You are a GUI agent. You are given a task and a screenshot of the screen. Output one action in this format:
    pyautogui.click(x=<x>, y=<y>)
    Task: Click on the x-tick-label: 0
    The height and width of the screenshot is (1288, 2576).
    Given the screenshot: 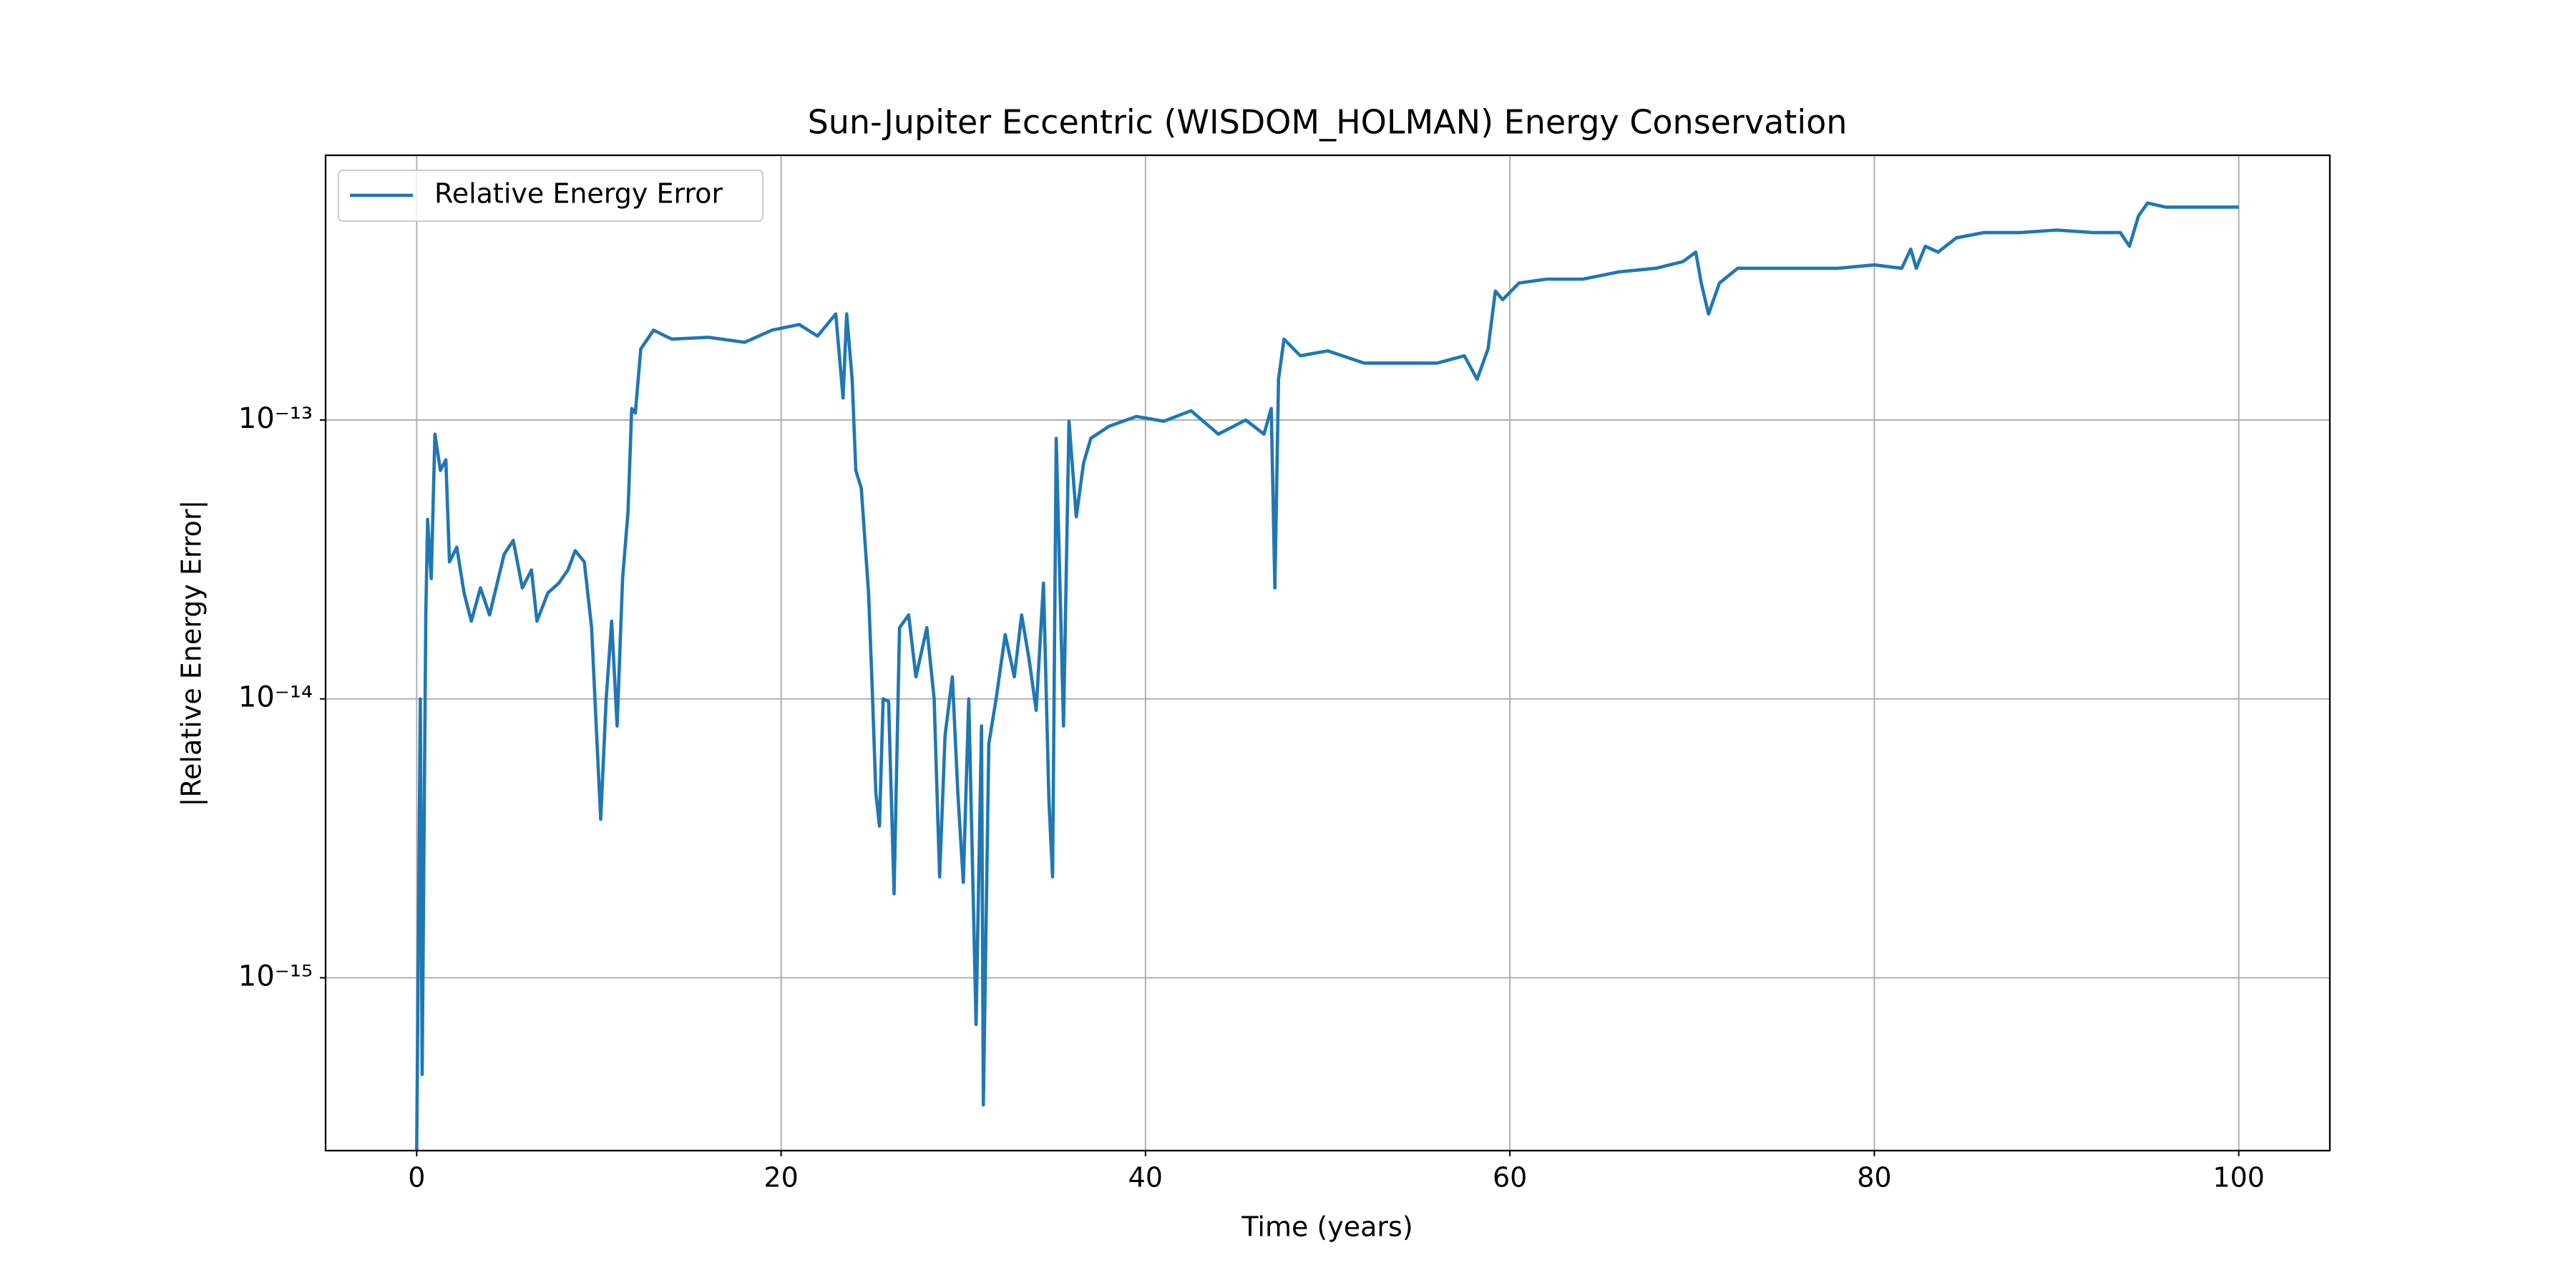 What is the action you would take?
    pyautogui.click(x=416, y=1178)
    